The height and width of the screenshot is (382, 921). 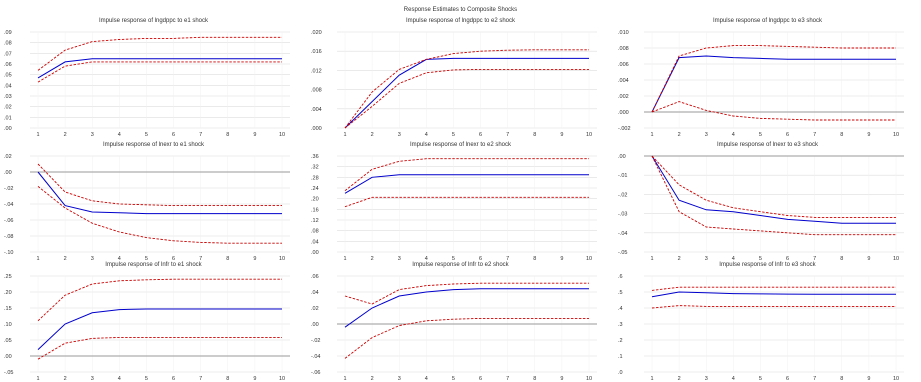 What do you see at coordinates (8, 205) in the screenshot?
I see `y-tick-label: -.04` at bounding box center [8, 205].